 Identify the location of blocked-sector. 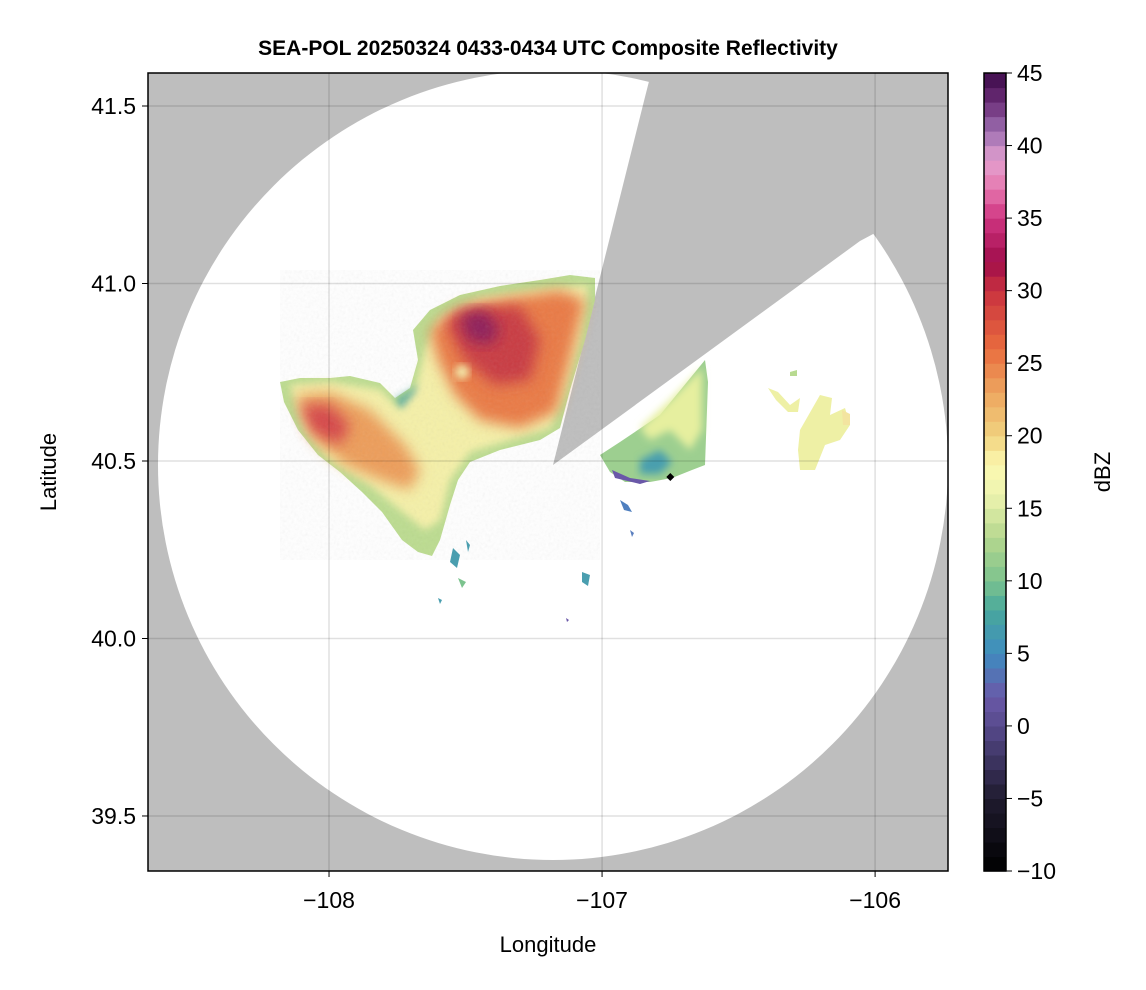
(750, 269).